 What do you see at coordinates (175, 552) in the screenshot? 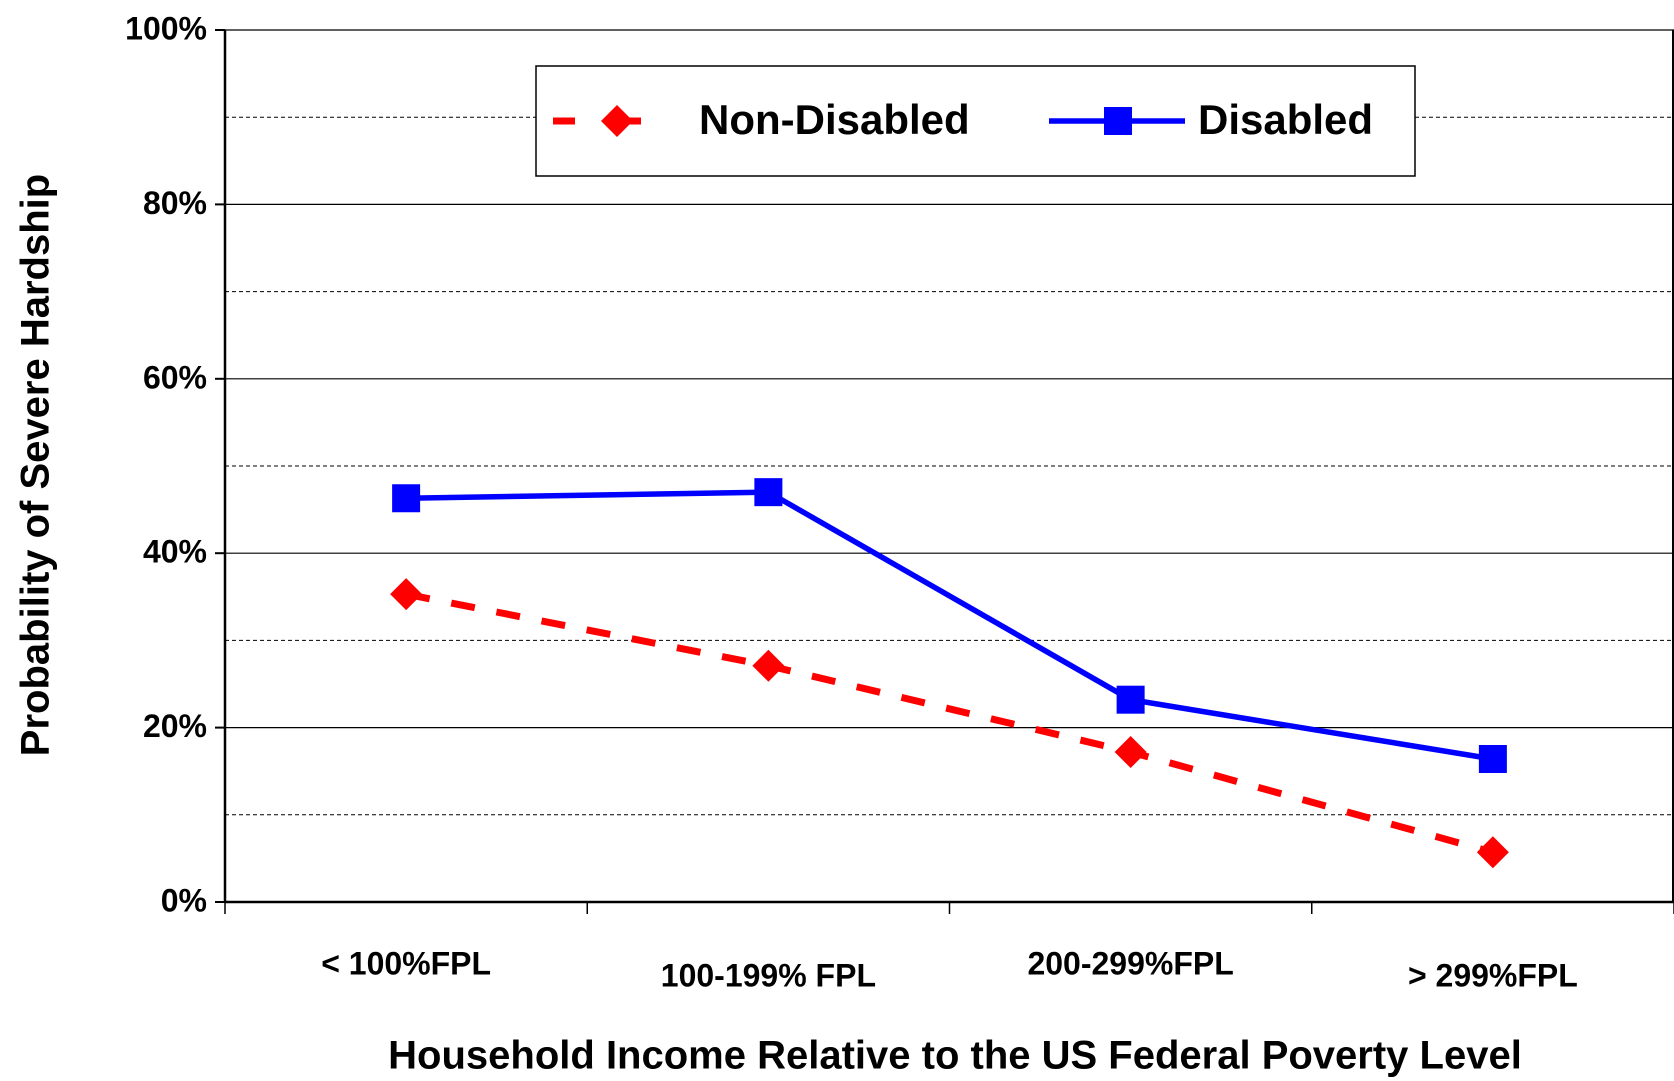
I see `y-tick-label: 40%` at bounding box center [175, 552].